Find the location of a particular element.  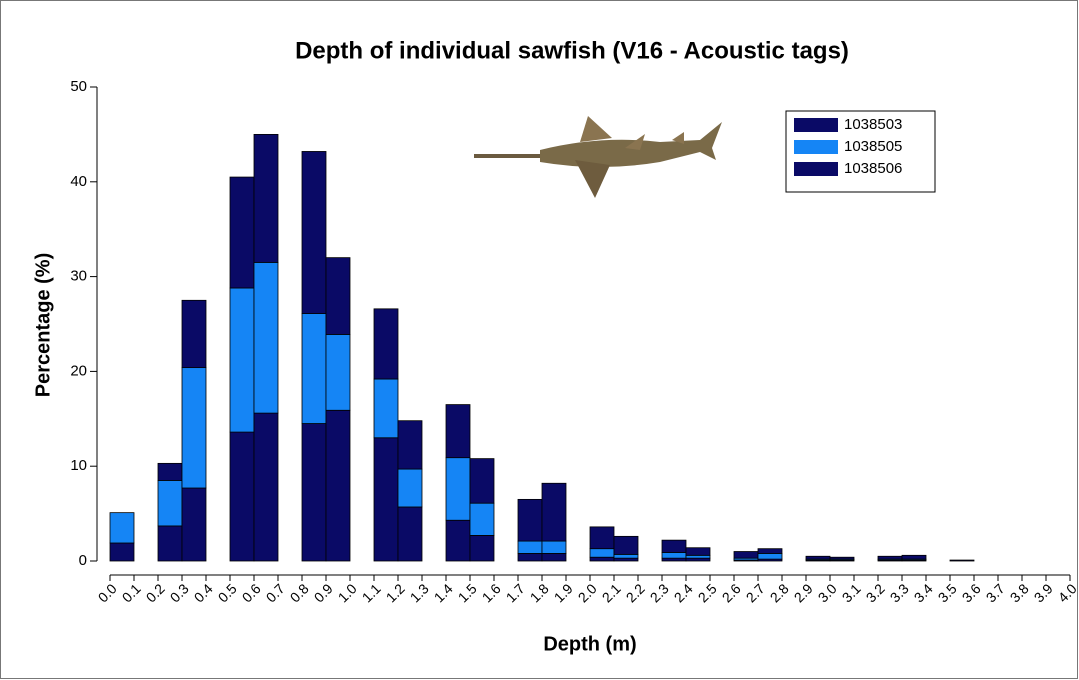

legend: 1038503 1038505 1038506 is located at coordinates (860, 151).